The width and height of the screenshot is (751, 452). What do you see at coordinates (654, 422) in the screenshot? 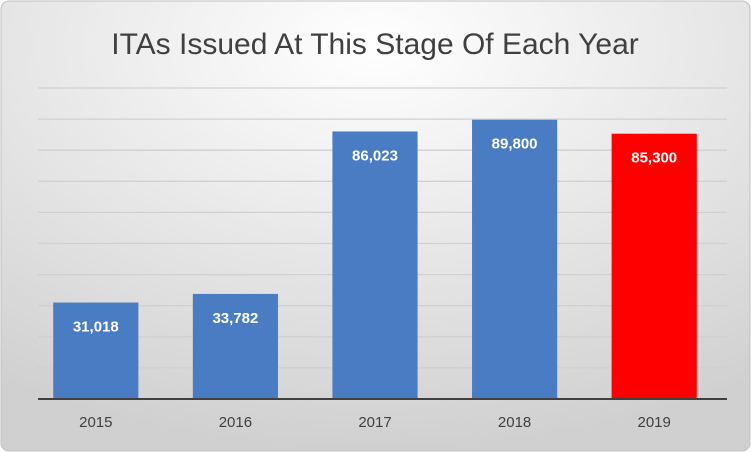
I see `x-tick-label: 2019` at bounding box center [654, 422].